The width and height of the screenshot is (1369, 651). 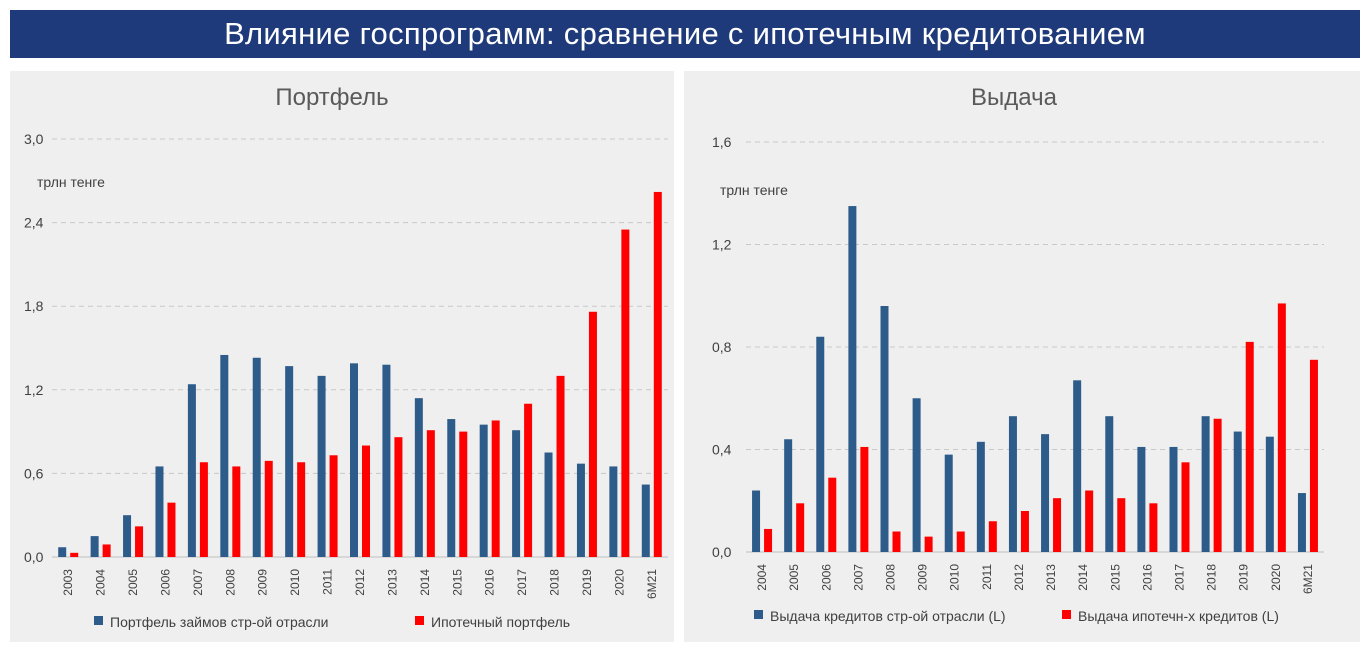 What do you see at coordinates (888, 616) in the screenshot?
I see `legend-label: Выдача кредитов стр-ой отрасли (L)` at bounding box center [888, 616].